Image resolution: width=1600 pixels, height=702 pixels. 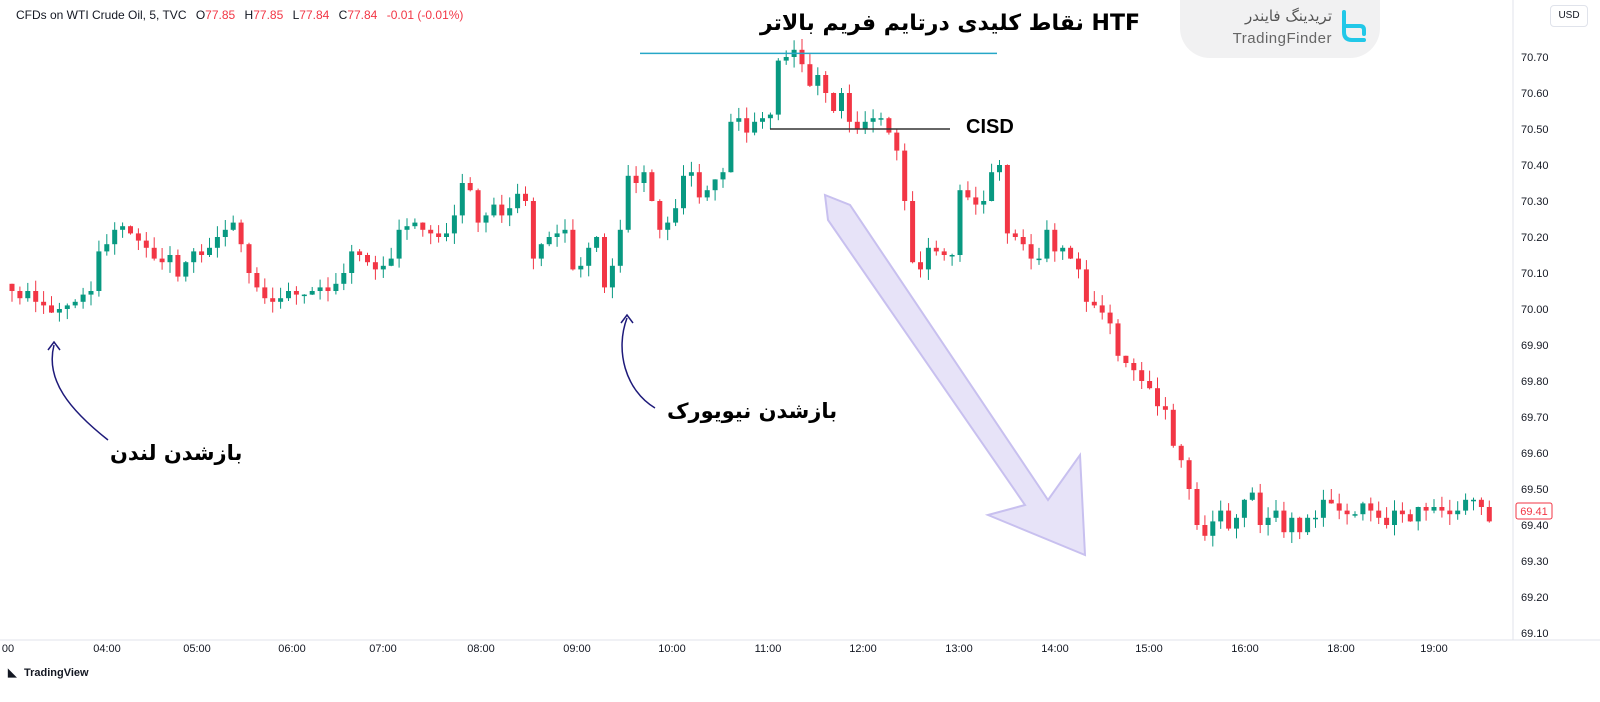 What do you see at coordinates (1535, 454) in the screenshot?
I see `price-tick-label: 69.60` at bounding box center [1535, 454].